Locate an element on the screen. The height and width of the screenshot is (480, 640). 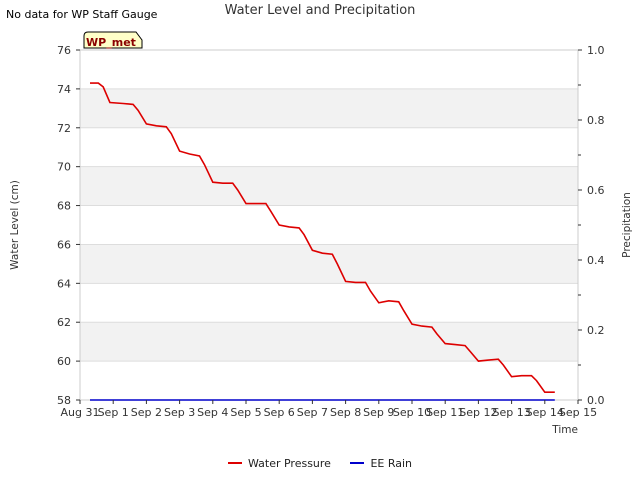
y2-axis-label: Precipitation is located at coordinates (627, 225).